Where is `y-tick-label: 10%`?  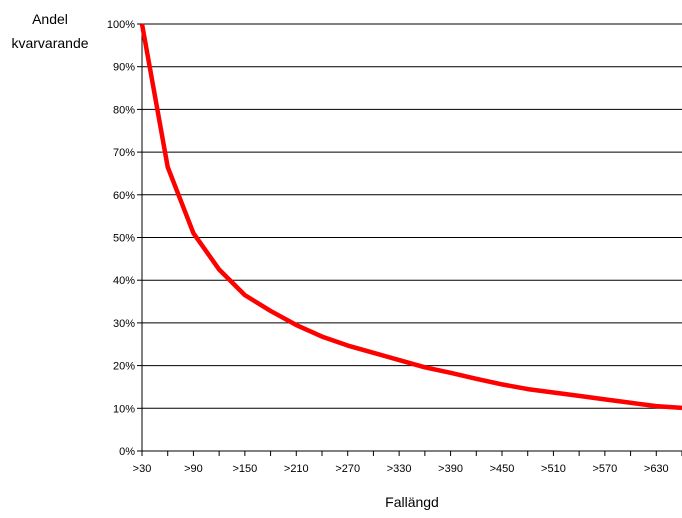
y-tick-label: 10% is located at coordinates (124, 409).